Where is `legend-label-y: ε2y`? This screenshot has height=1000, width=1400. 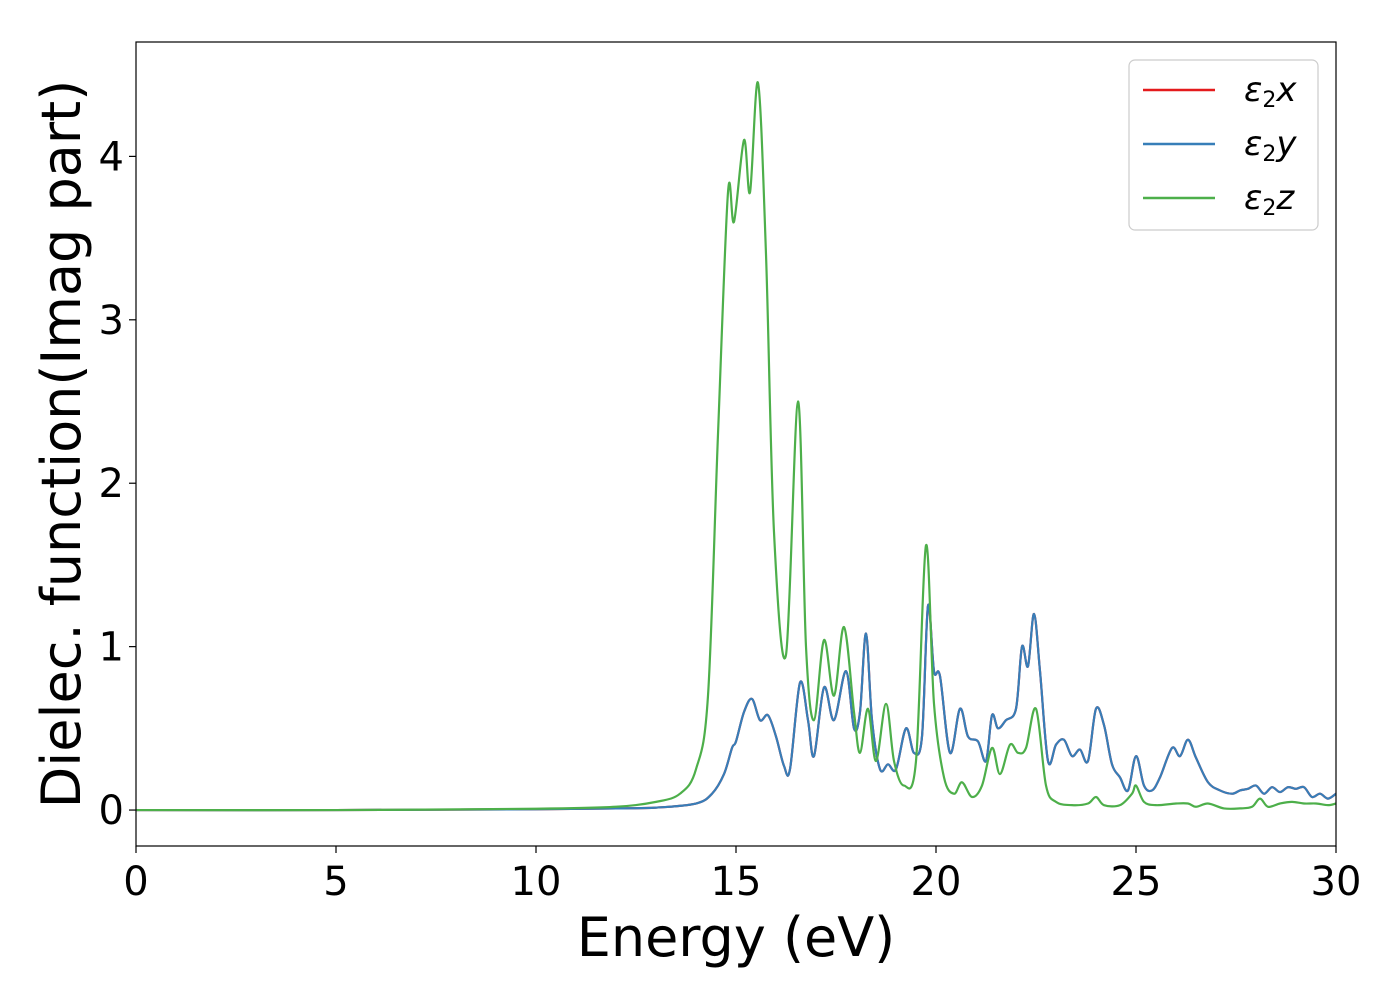 legend-label-y: ε2y is located at coordinates (1270, 145).